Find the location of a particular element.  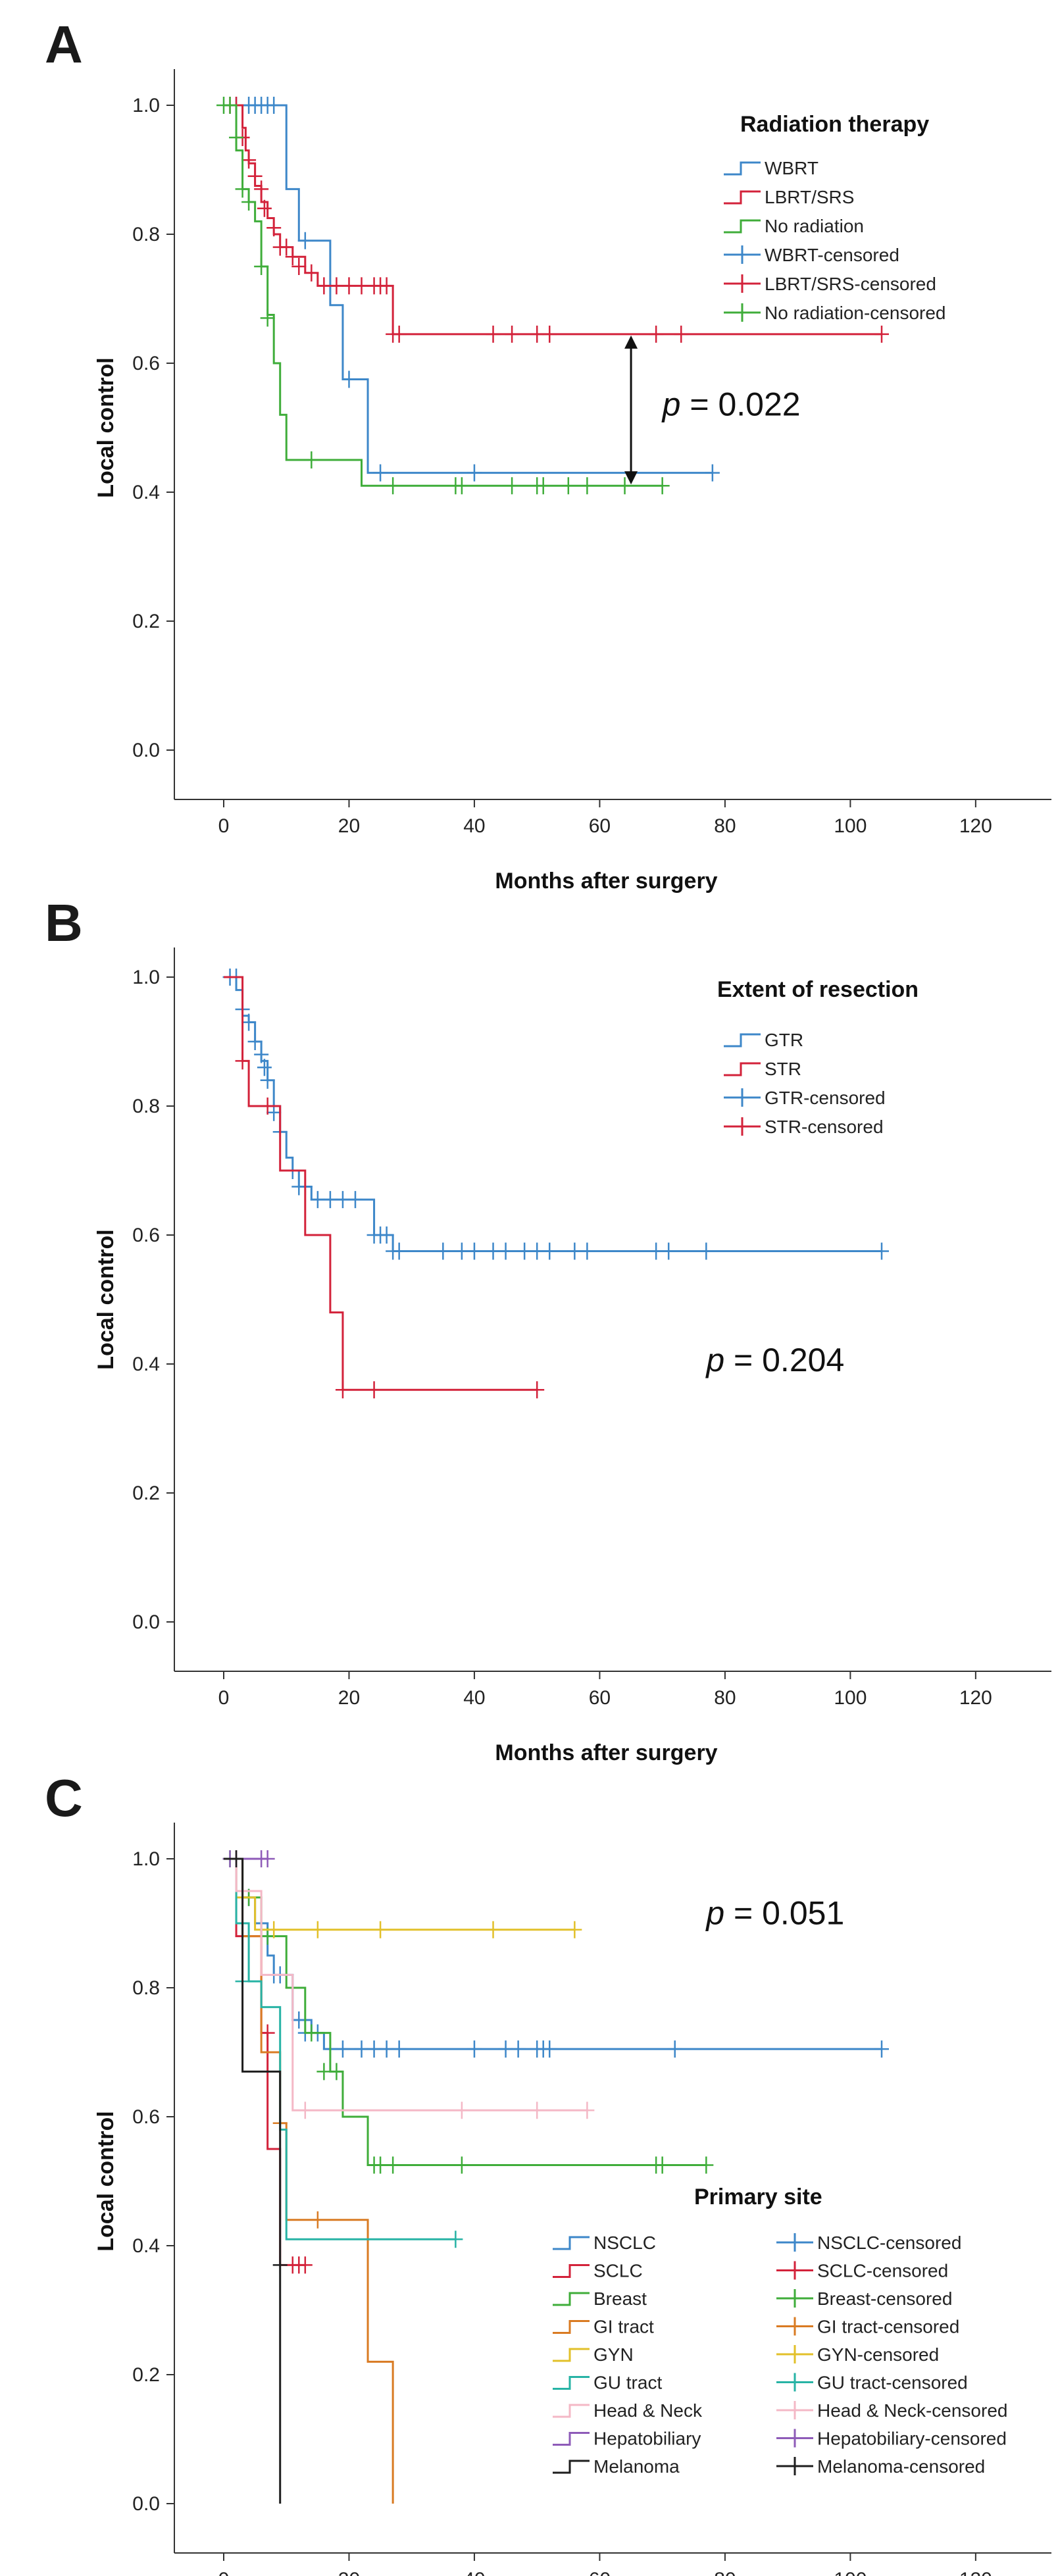

censor-mark-hepatobiliary is located at coordinates (267, 1859).